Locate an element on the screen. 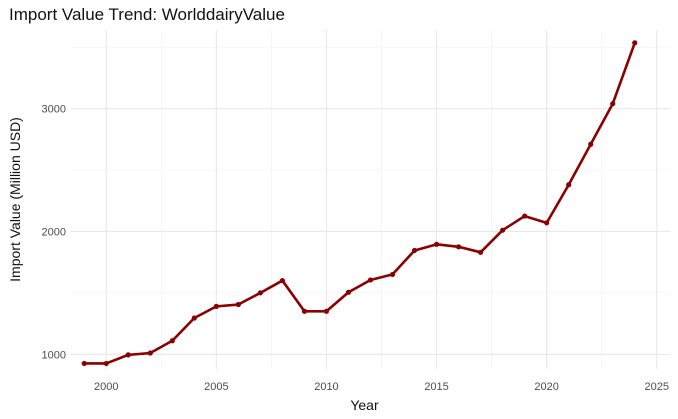 This screenshot has width=678, height=419. y-tick-label: 2000 is located at coordinates (54, 232).